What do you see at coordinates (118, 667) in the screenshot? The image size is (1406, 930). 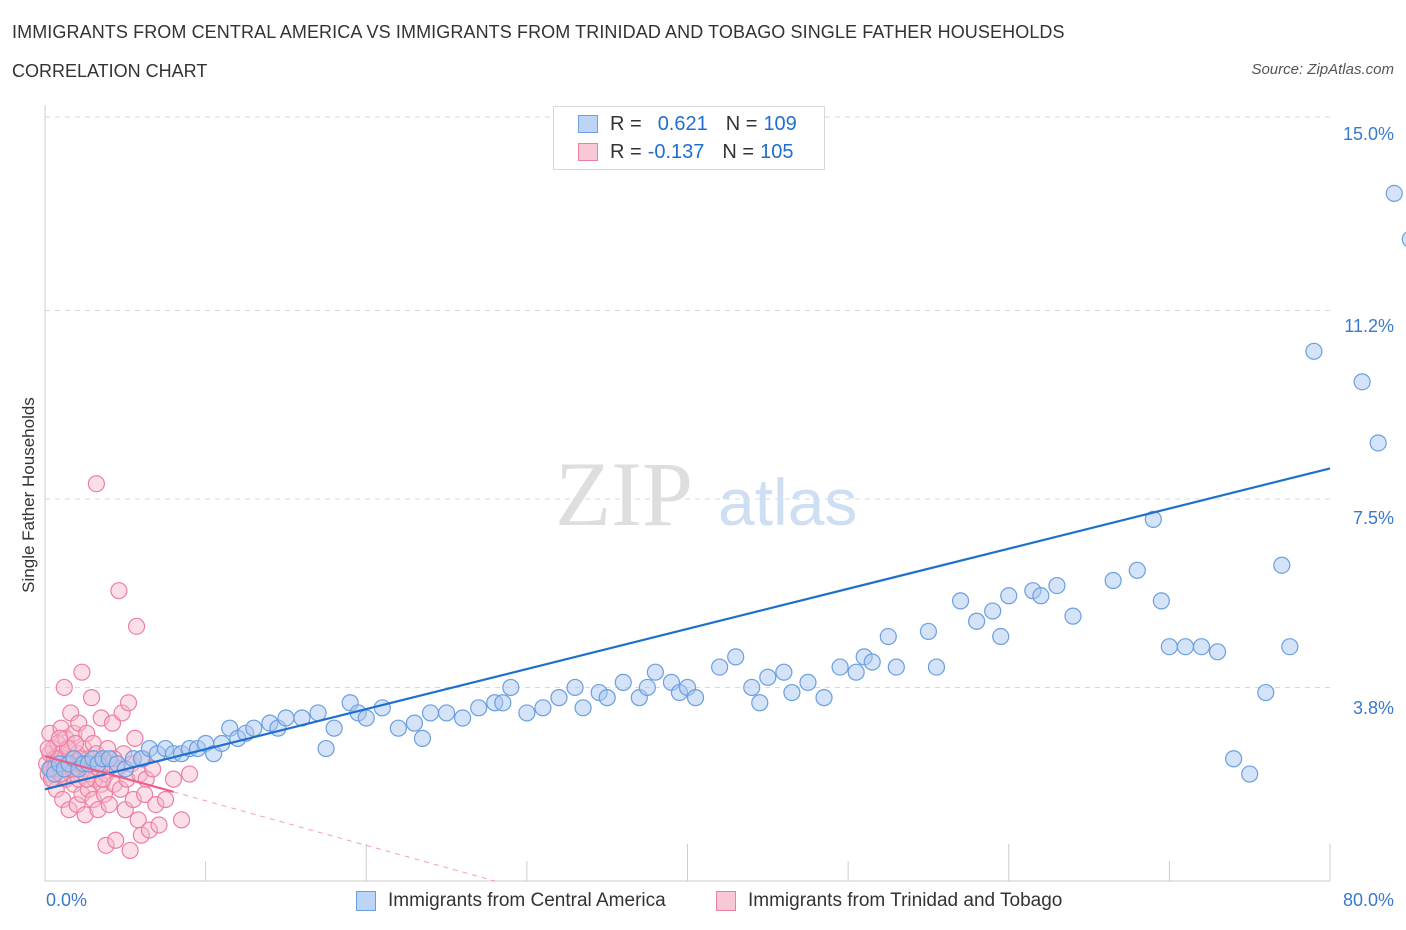 I see `trinidad-tobago-points` at bounding box center [118, 667].